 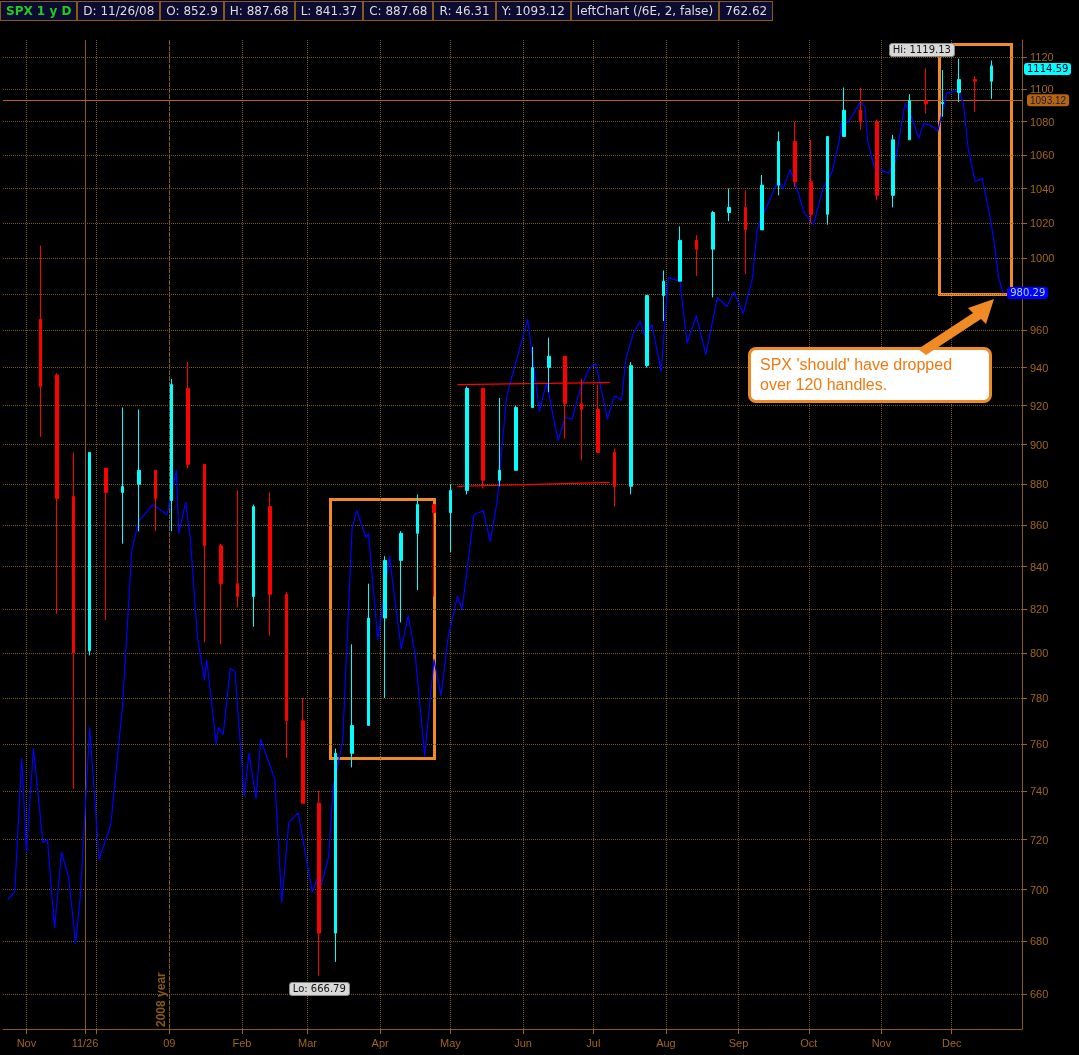 I want to click on text: 762.62, so click(x=746, y=11).